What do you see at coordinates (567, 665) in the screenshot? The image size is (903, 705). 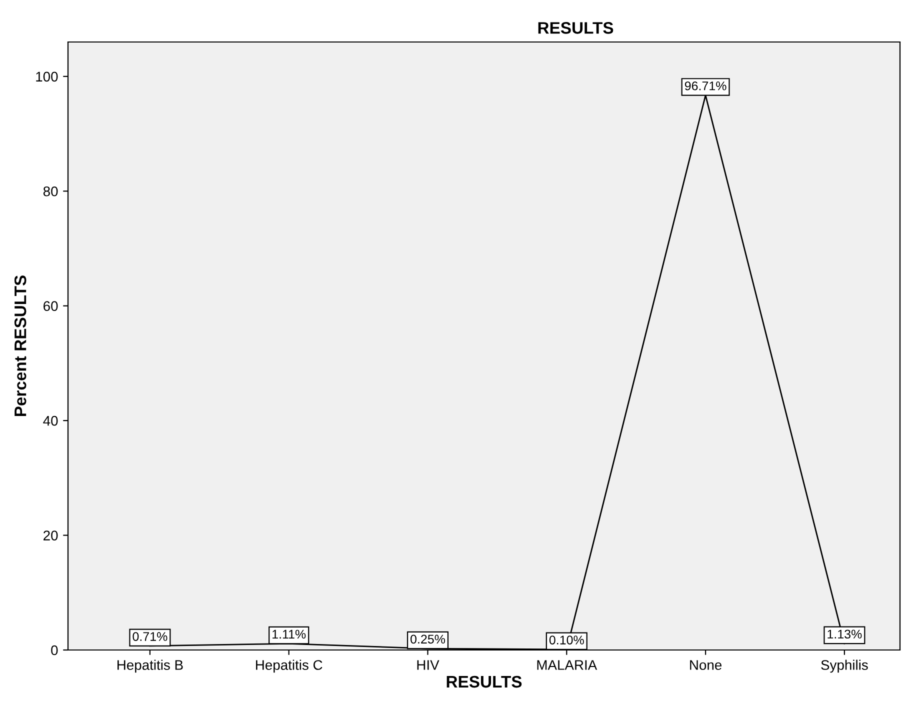 I see `x-tick-label: MALARIA` at bounding box center [567, 665].